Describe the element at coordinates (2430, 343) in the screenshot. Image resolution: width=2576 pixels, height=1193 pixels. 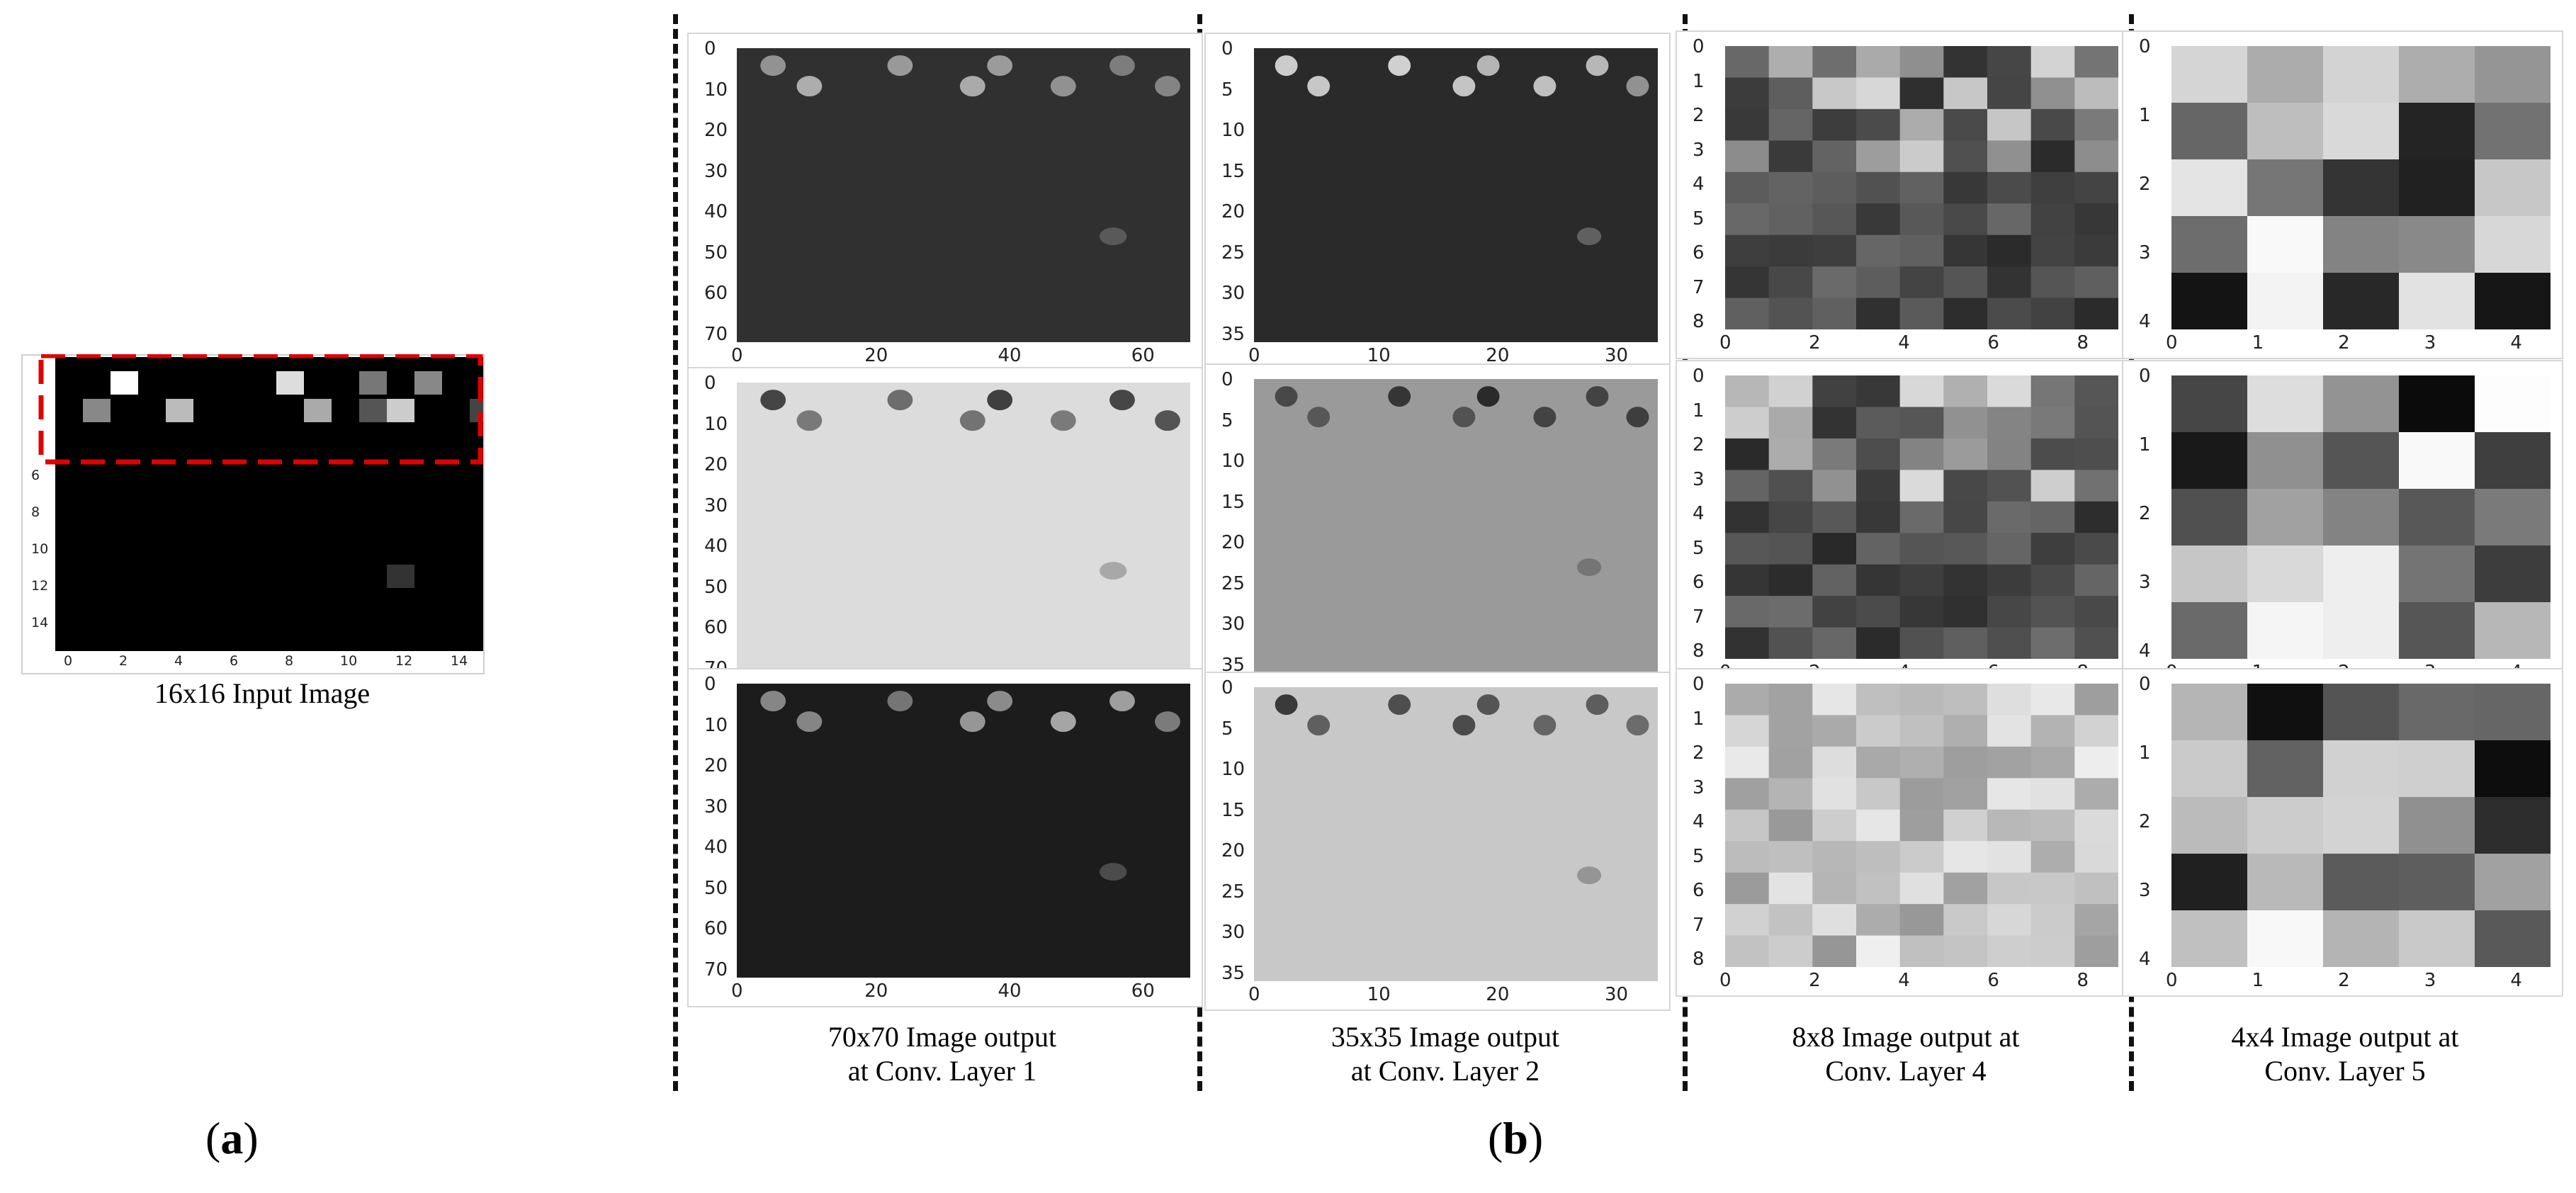
I see `feature-map-x-tick: 3` at that location.